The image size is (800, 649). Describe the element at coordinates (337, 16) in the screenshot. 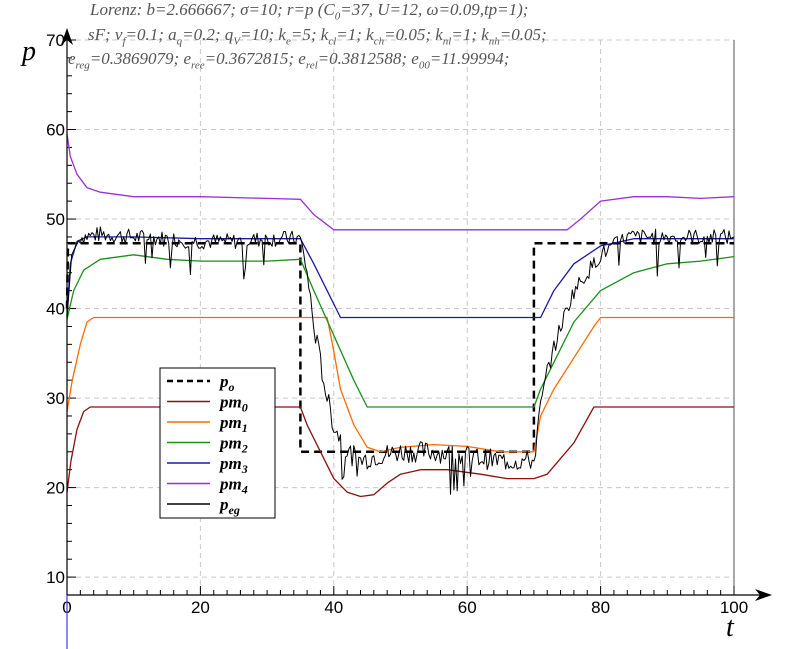

I see `header-text-part: 0` at that location.